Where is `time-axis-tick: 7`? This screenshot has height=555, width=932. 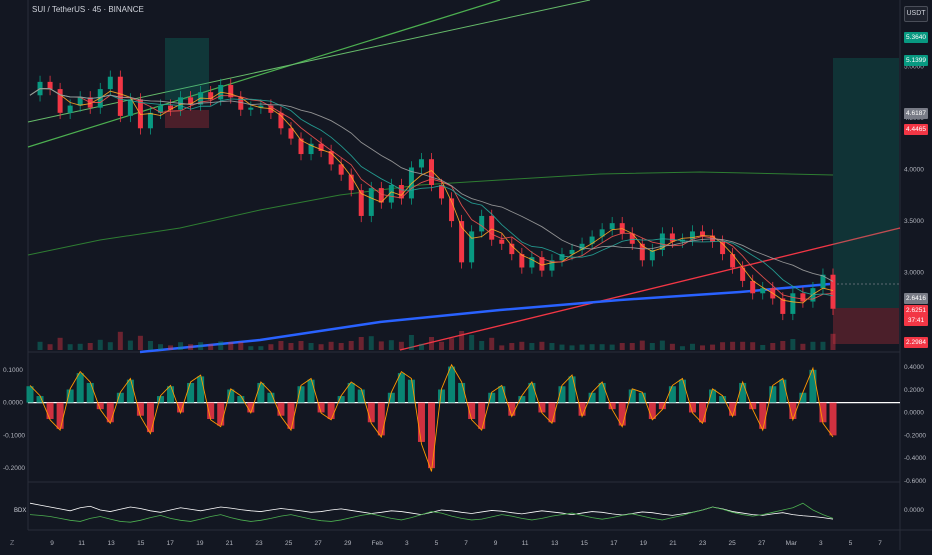
time-axis-tick: 7 is located at coordinates (880, 543).